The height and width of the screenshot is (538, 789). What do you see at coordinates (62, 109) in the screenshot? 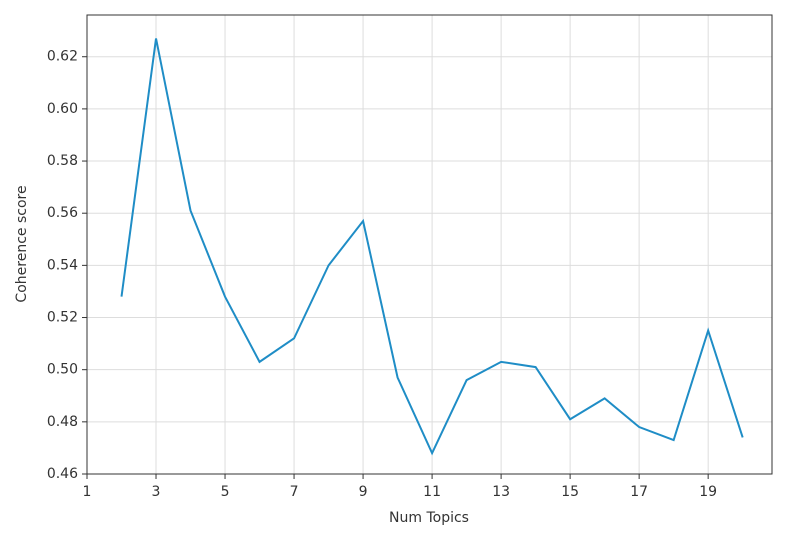
I see `y-tick-label: 0.60` at bounding box center [62, 109].